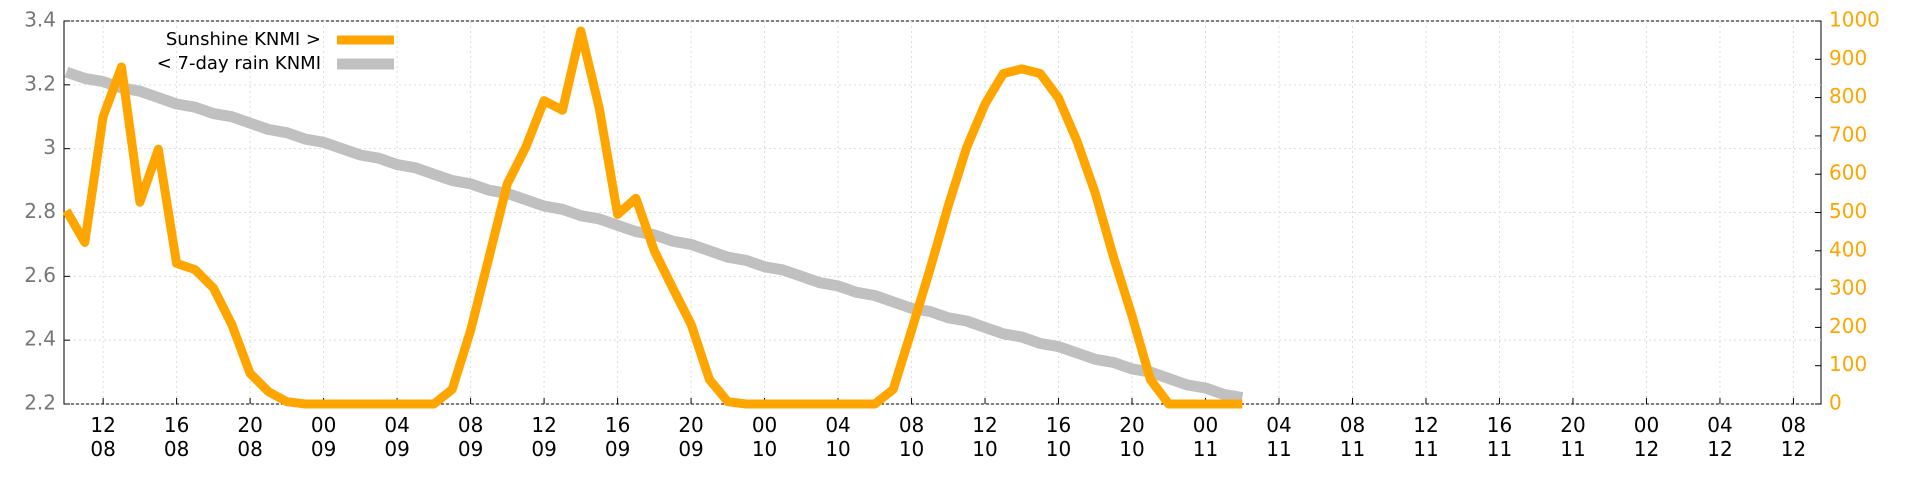 This screenshot has height=480, width=1920. What do you see at coordinates (837, 437) in the screenshot?
I see `x-tick-label: 04 10` at bounding box center [837, 437].